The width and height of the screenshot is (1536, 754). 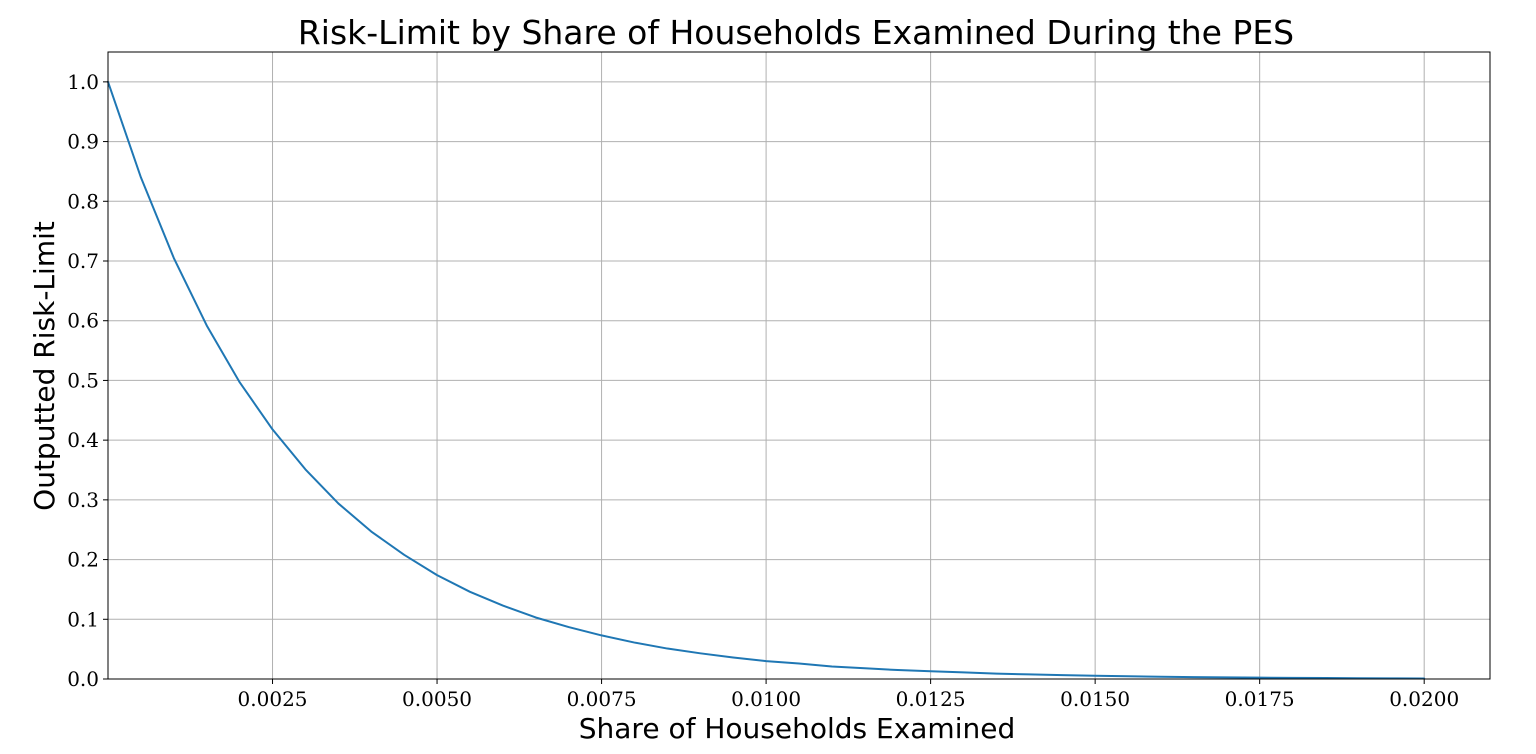 I want to click on y-tick-label: 0.8, so click(x=83, y=201).